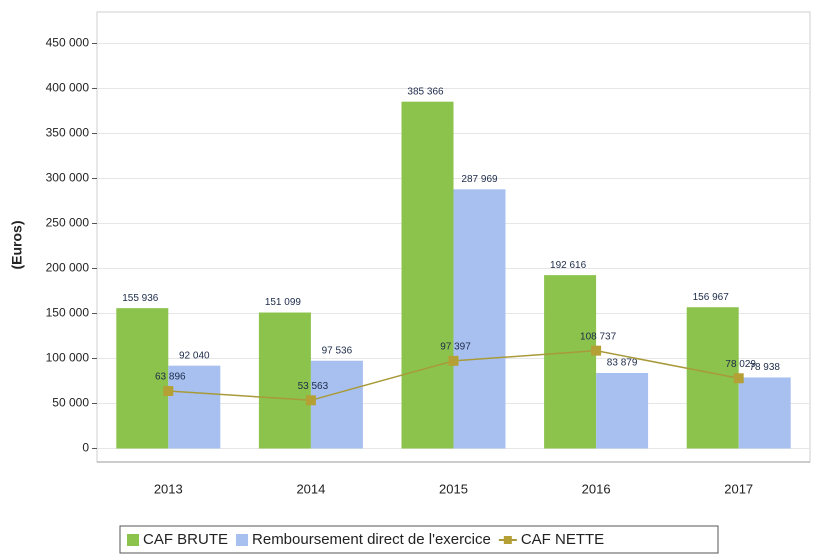  What do you see at coordinates (168, 488) in the screenshot?
I see `x-tick-label: 2013` at bounding box center [168, 488].